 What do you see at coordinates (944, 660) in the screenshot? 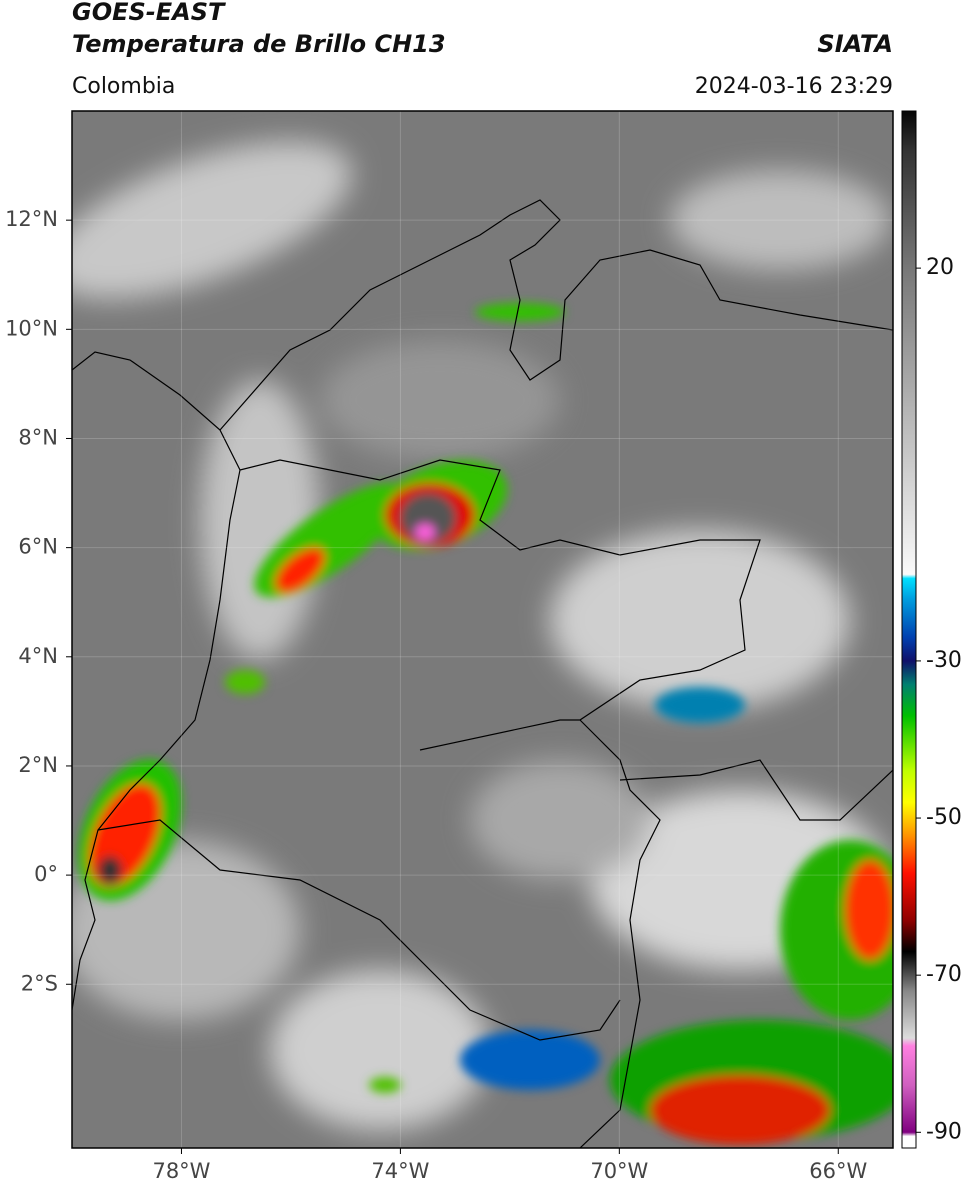
I see `colorbar-tick-label: -30` at bounding box center [944, 660].